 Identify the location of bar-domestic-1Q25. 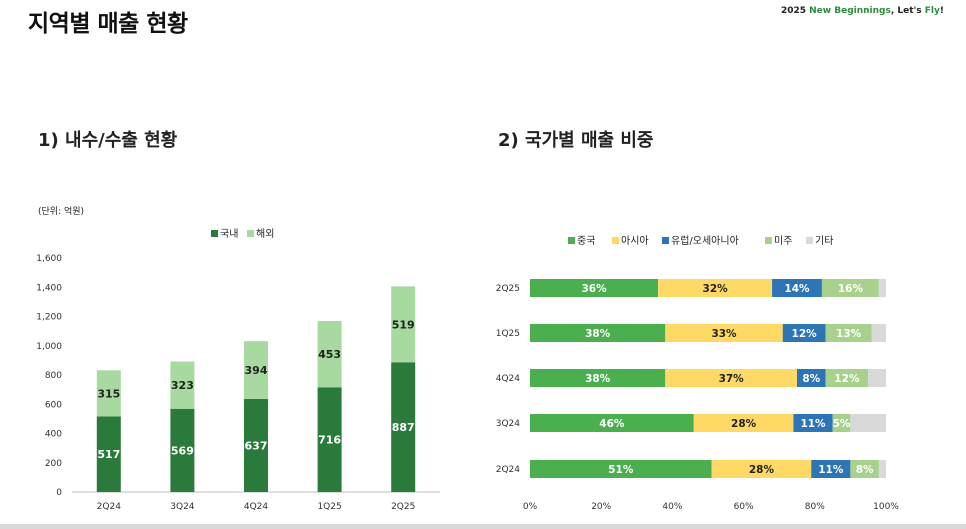
(329, 439).